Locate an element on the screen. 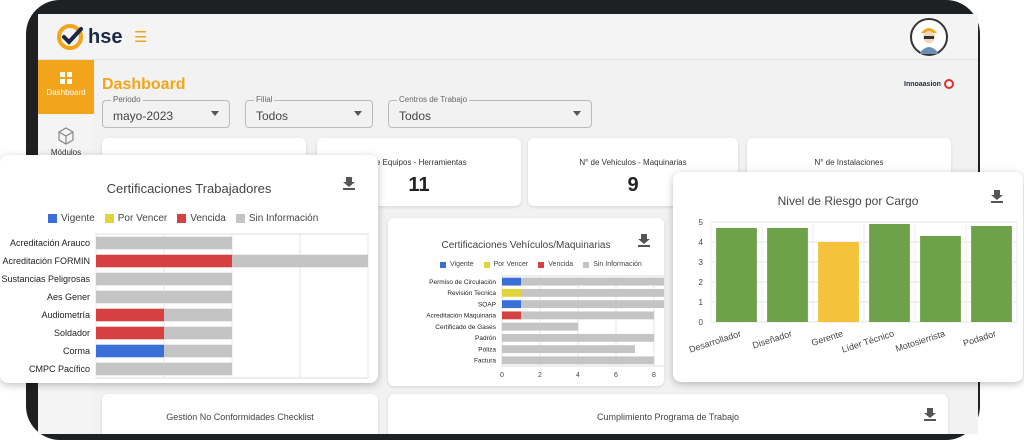 The image size is (1024, 440). worker-avatar-icon is located at coordinates (929, 41).